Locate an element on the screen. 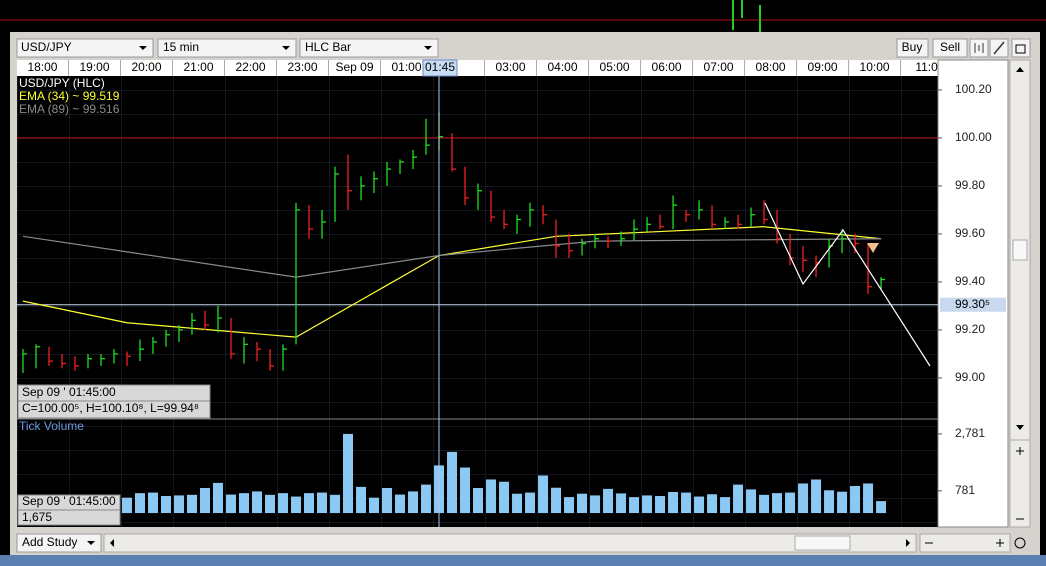 Image resolution: width=1046 pixels, height=566 pixels. x-tick-label: 08:00 is located at coordinates (771, 67).